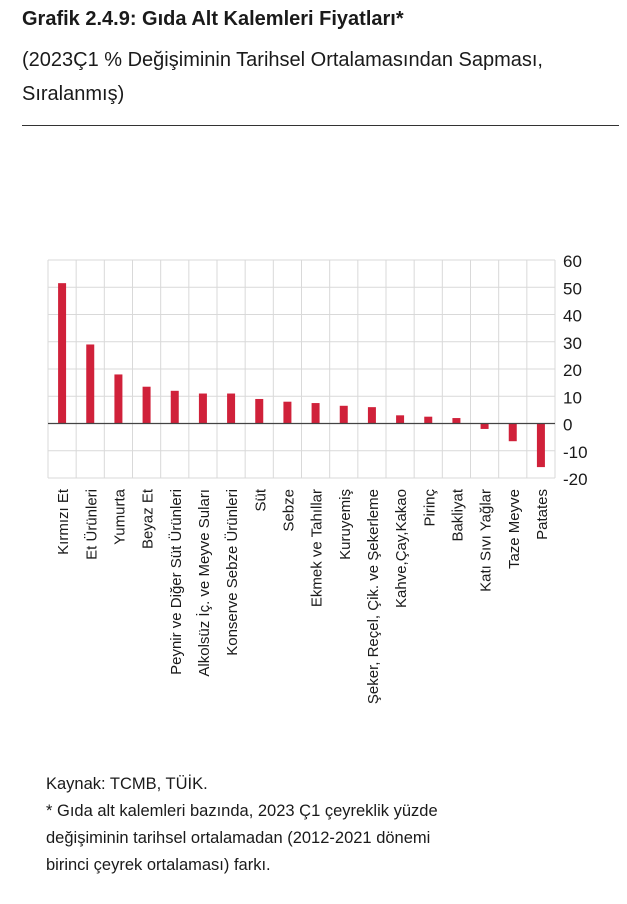  Describe the element at coordinates (572, 397) in the screenshot. I see `y-tick-label: 10` at that location.